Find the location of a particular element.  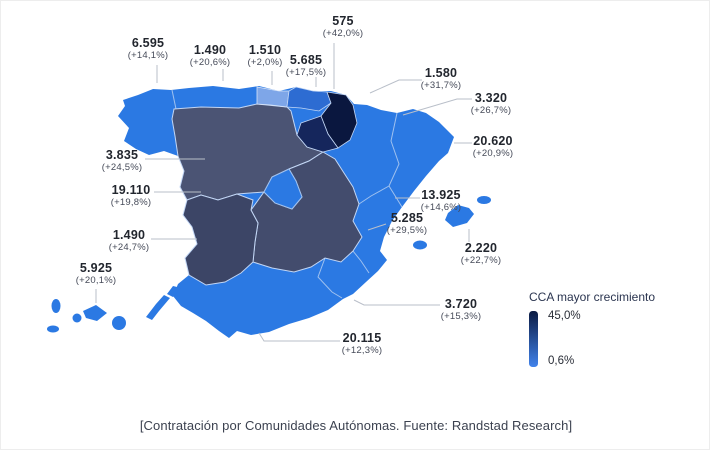

label-baleares: 2.220 (+22,7%) is located at coordinates (481, 254).